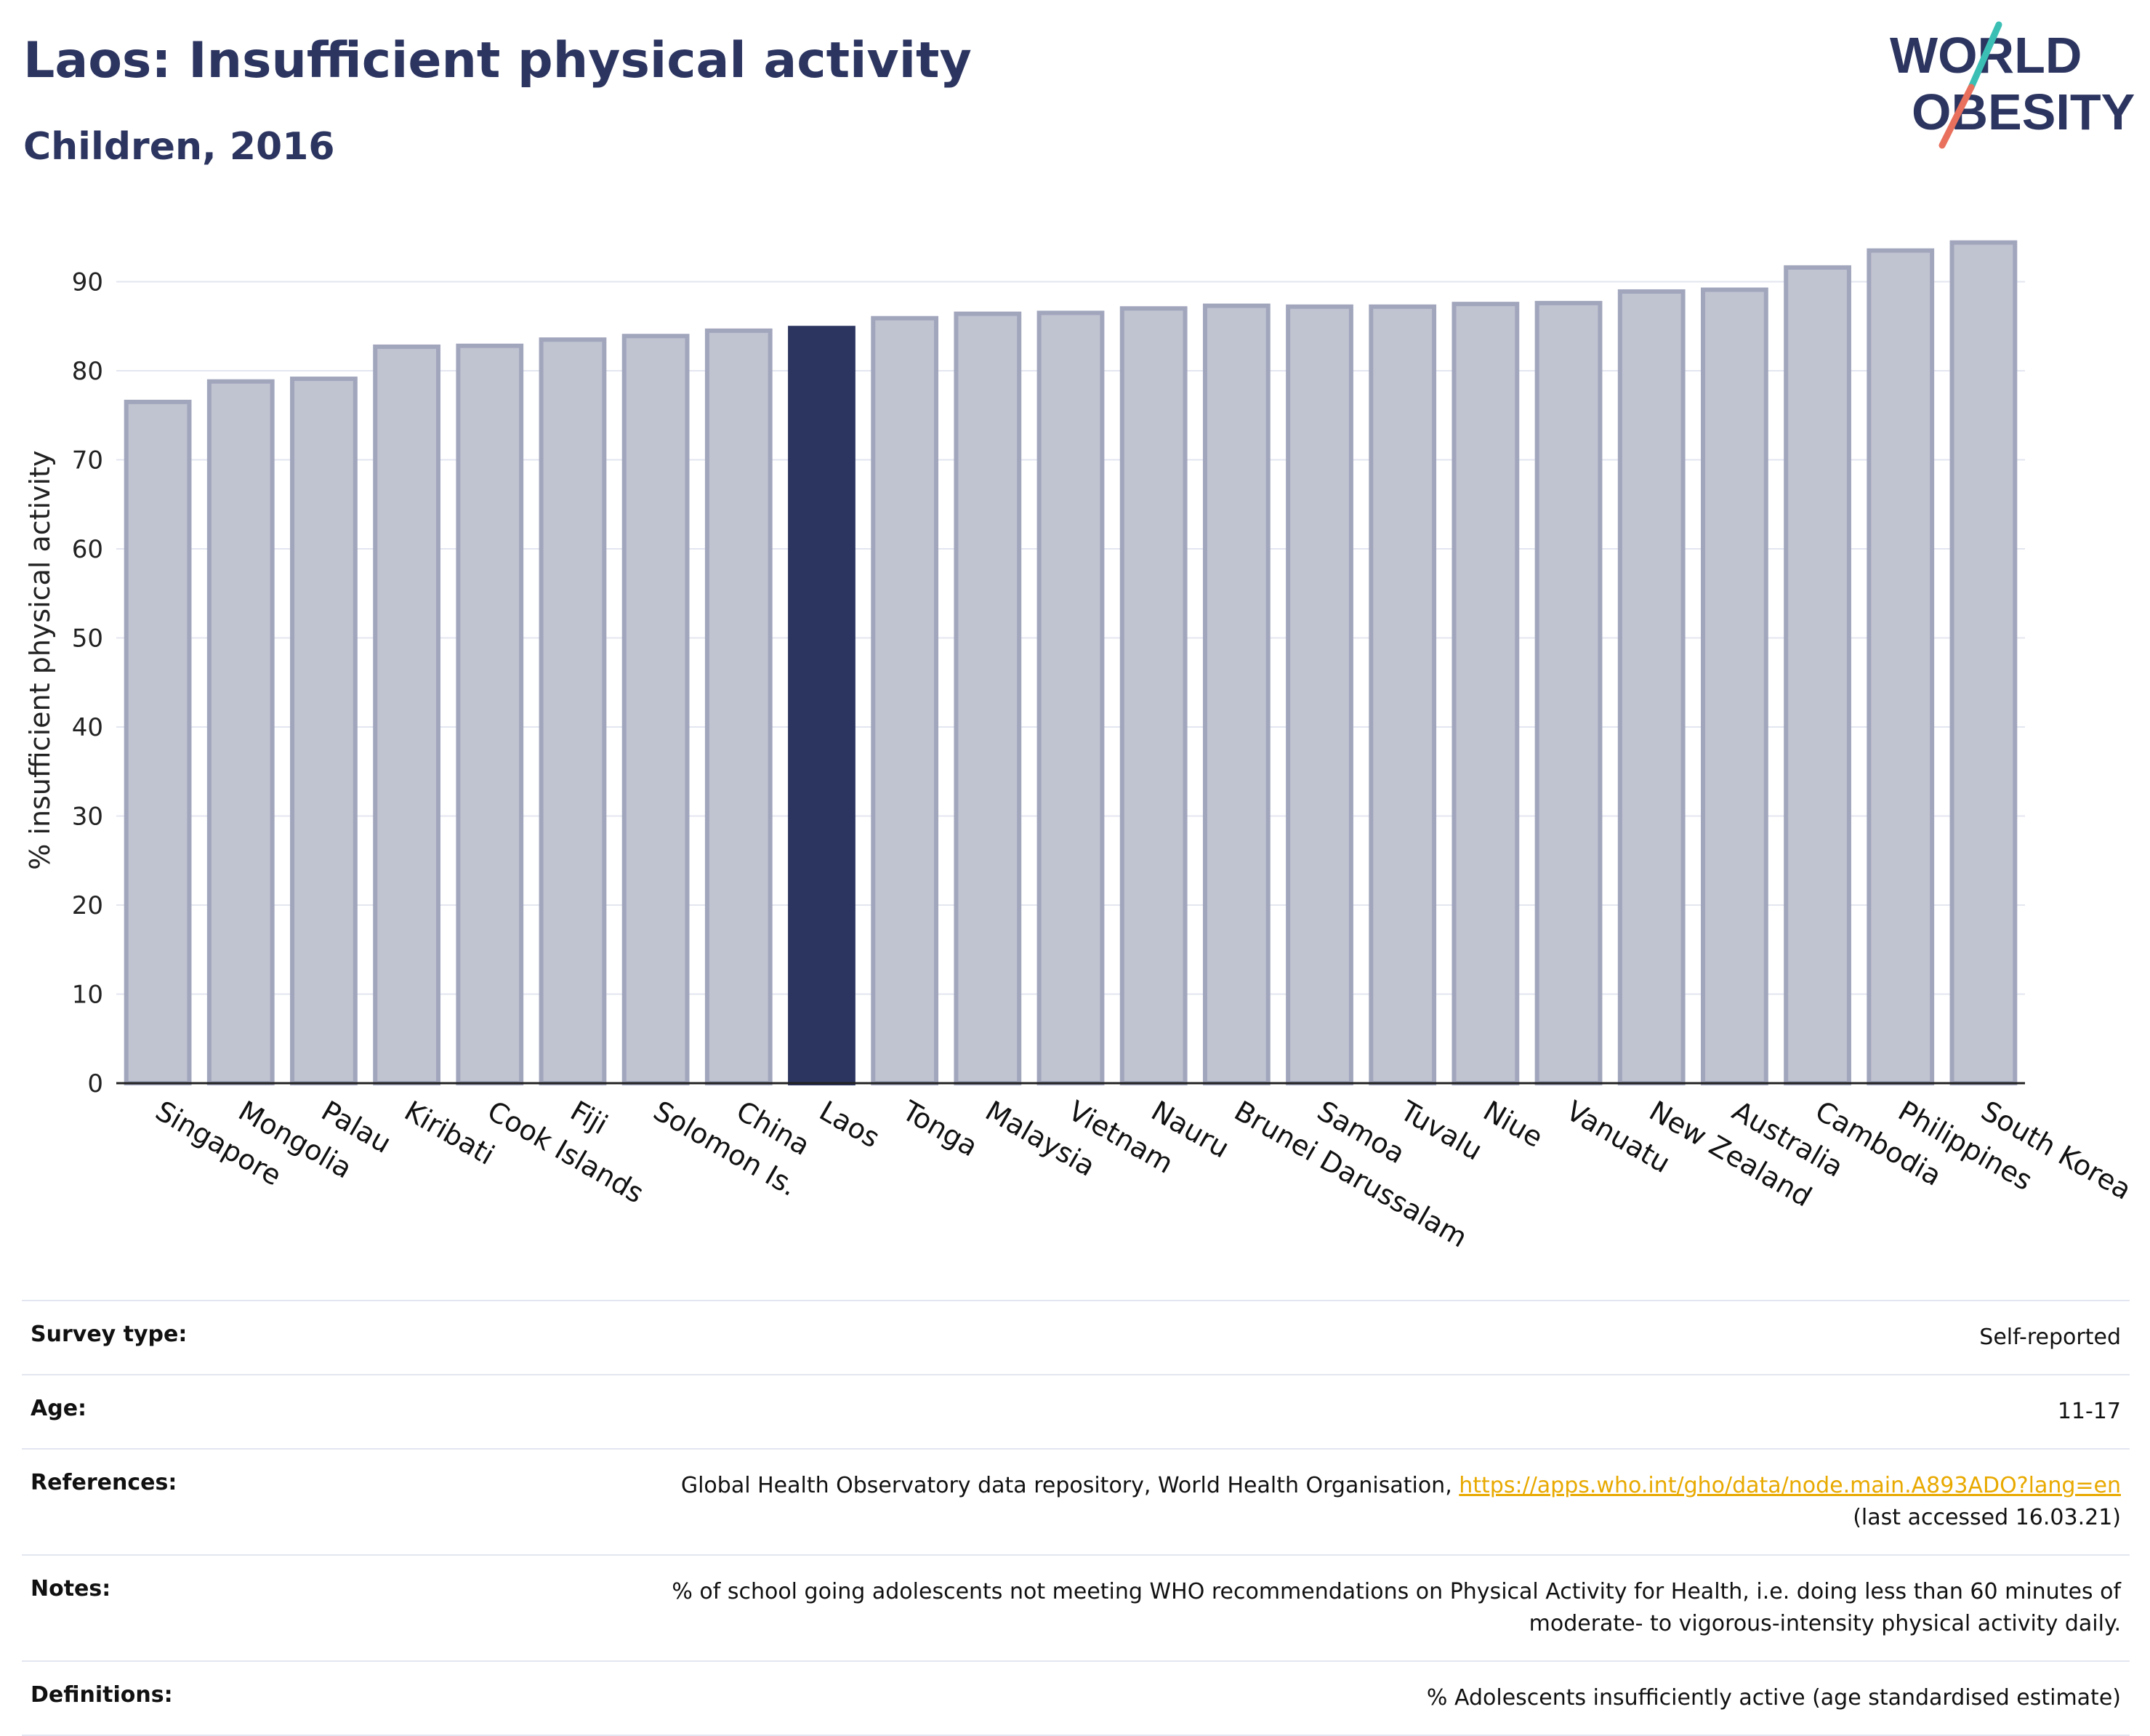  I want to click on references-accessed: (last accessed 16.03.21), so click(1987, 1517).